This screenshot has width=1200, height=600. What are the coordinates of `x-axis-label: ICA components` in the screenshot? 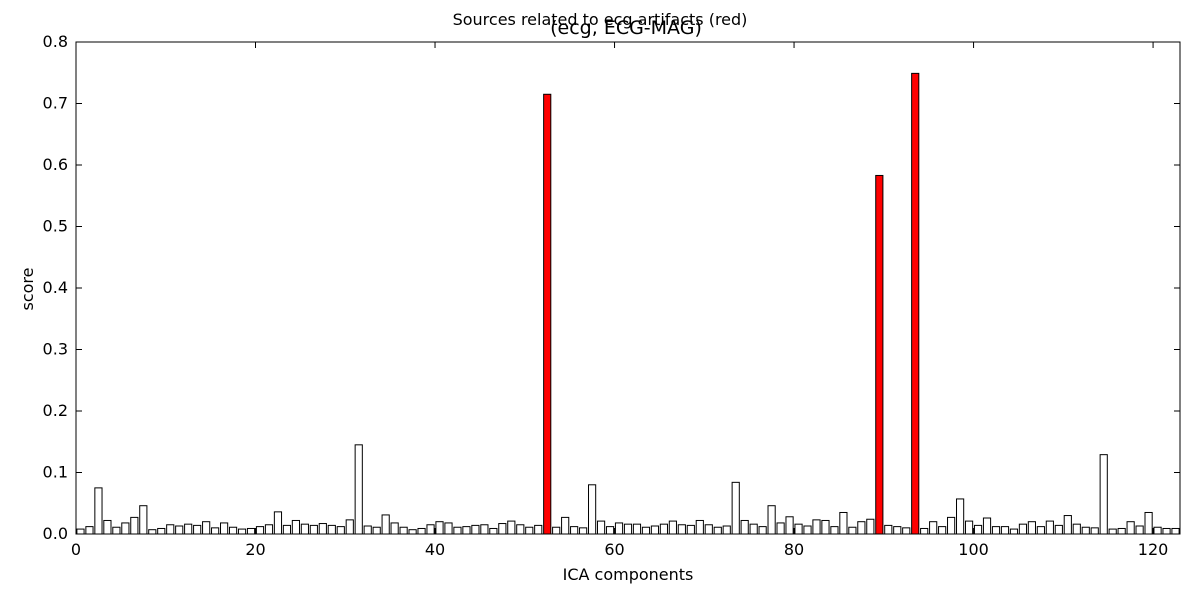 It's located at (628, 574).